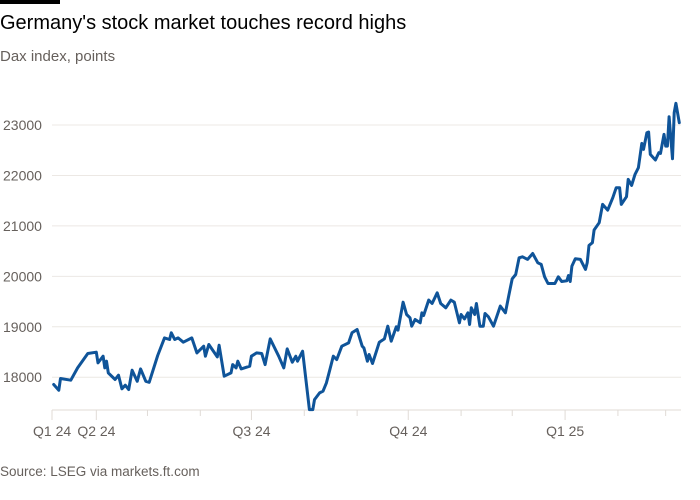 This screenshot has height=500, width=700. Describe the element at coordinates (22, 251) in the screenshot. I see `y-axis-ticks: 18000 19000 20000 21000 22000 23000` at that location.